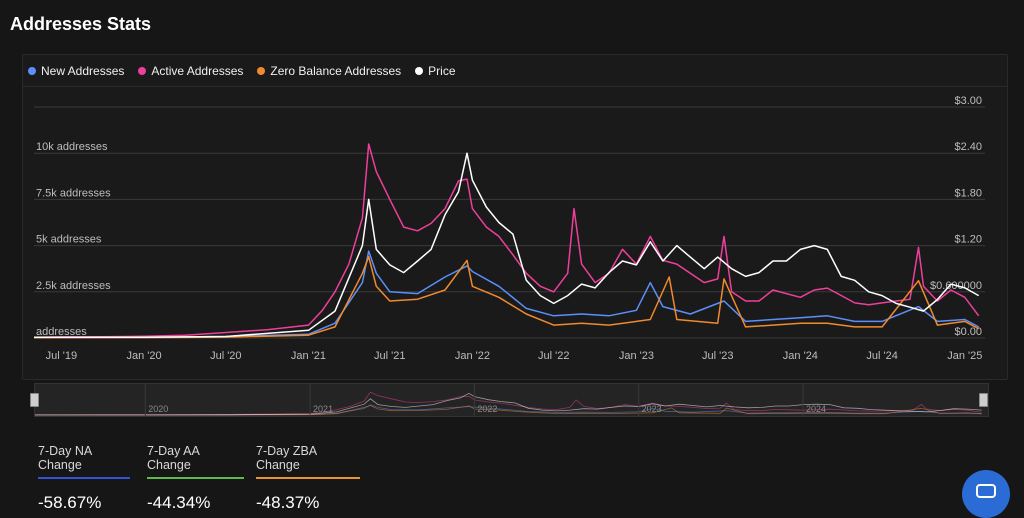  Describe the element at coordinates (419, 71) in the screenshot. I see `legend-dot-price` at that location.